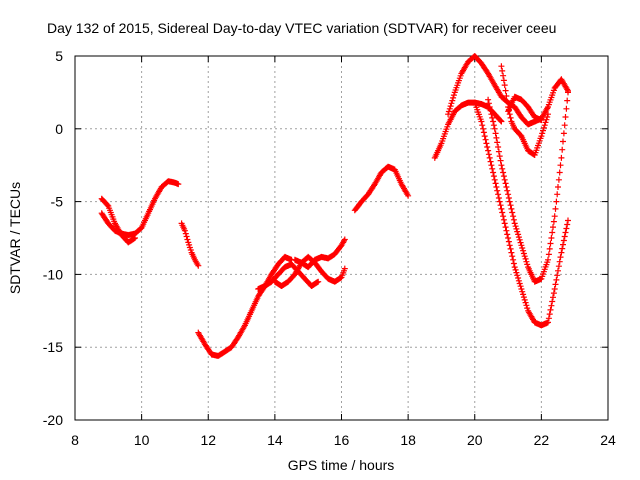  Describe the element at coordinates (608, 440) in the screenshot. I see `x-tick-label: 24` at that location.